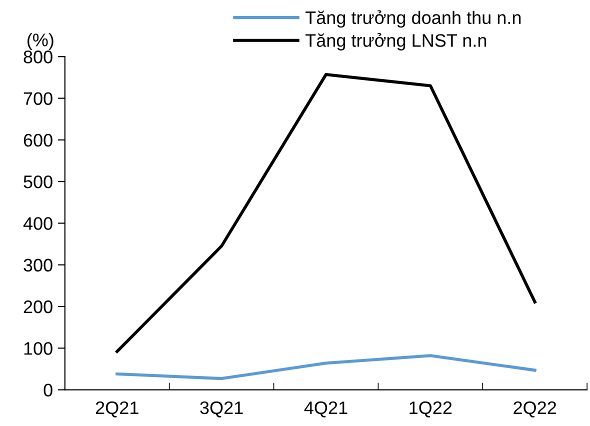 This screenshot has width=590, height=426. Describe the element at coordinates (38, 265) in the screenshot. I see `y-tick-label: 300` at that location.